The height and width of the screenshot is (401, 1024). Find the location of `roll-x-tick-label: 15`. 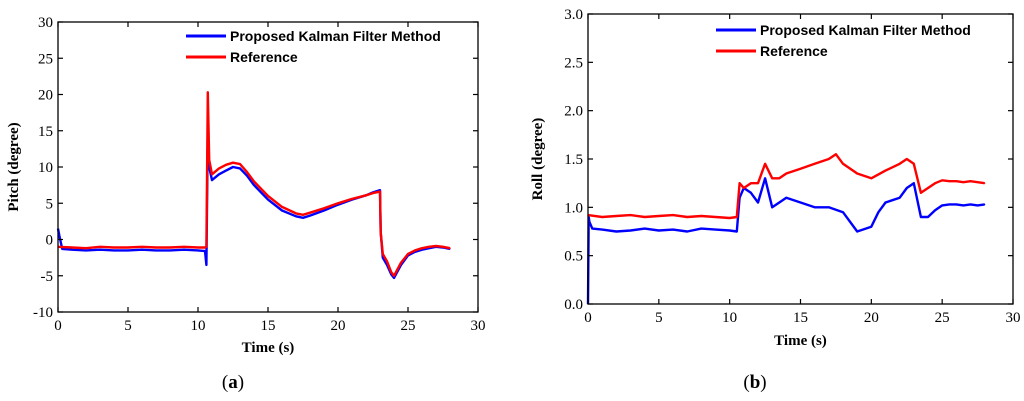

roll-x-tick-label: 15 is located at coordinates (800, 318).